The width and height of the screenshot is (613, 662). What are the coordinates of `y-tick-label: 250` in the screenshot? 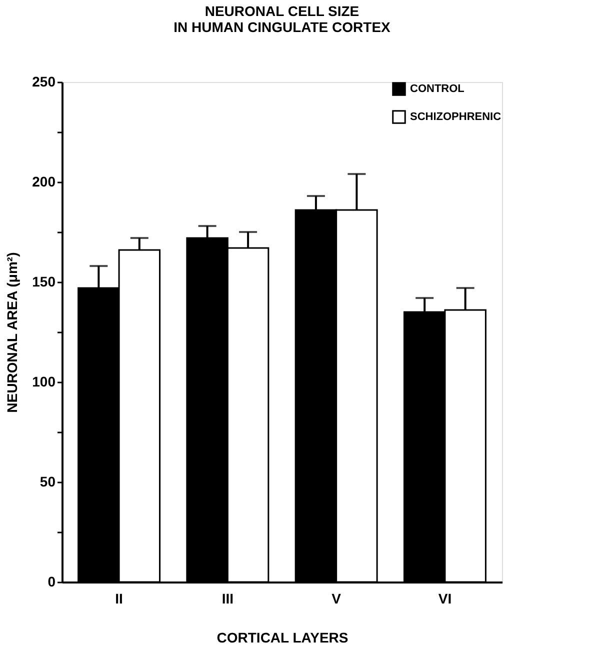 It's located at (44, 82).